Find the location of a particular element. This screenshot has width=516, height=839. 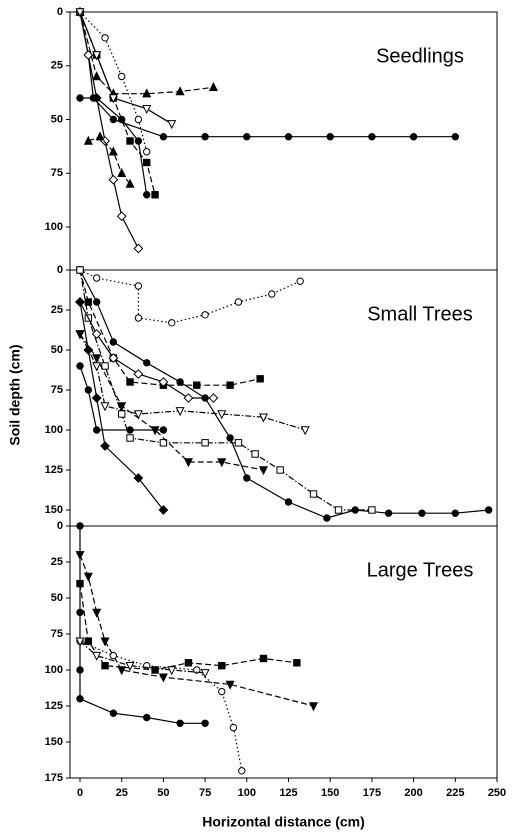

x-tick-label: 125 is located at coordinates (288, 793).